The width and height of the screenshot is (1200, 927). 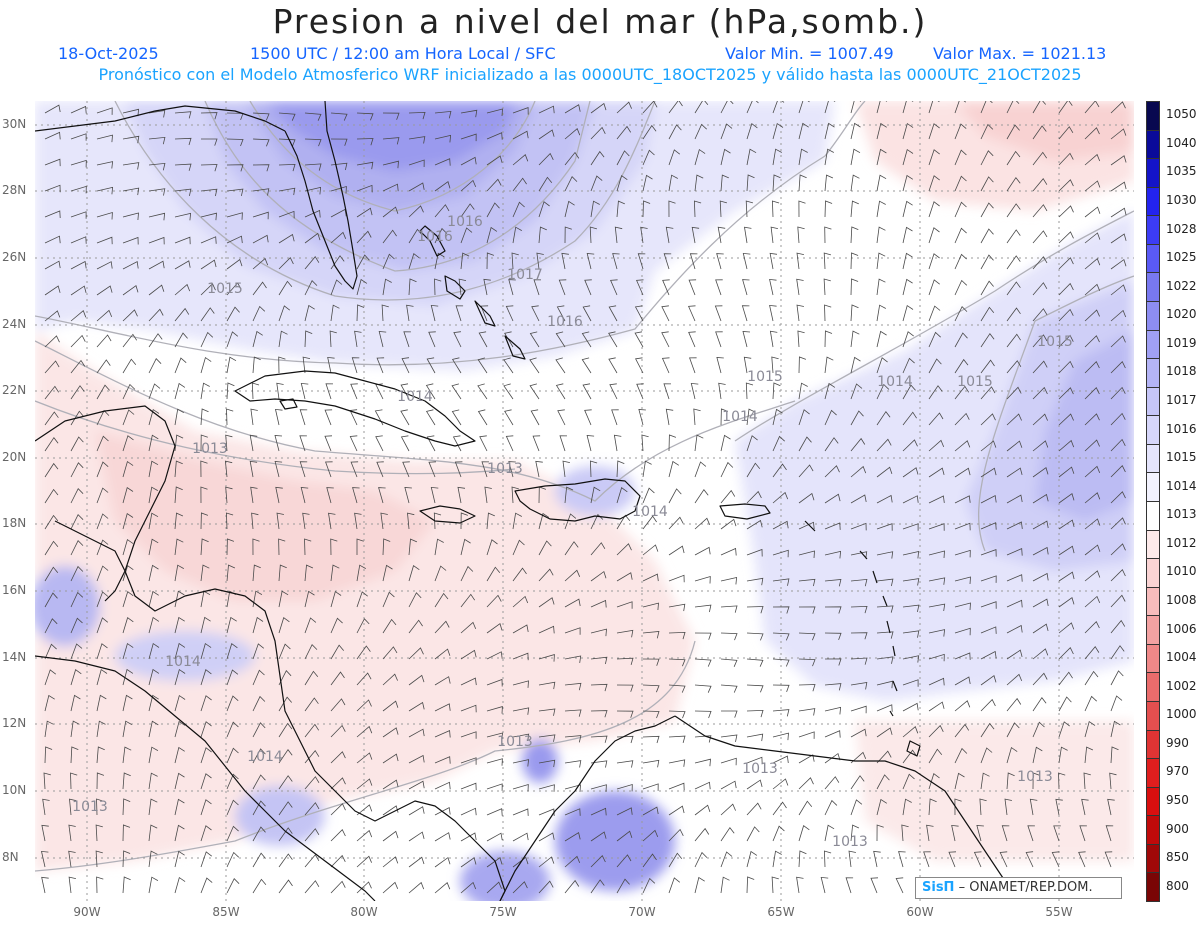 What do you see at coordinates (577, 500) in the screenshot?
I see `coast-hispaniola` at bounding box center [577, 500].